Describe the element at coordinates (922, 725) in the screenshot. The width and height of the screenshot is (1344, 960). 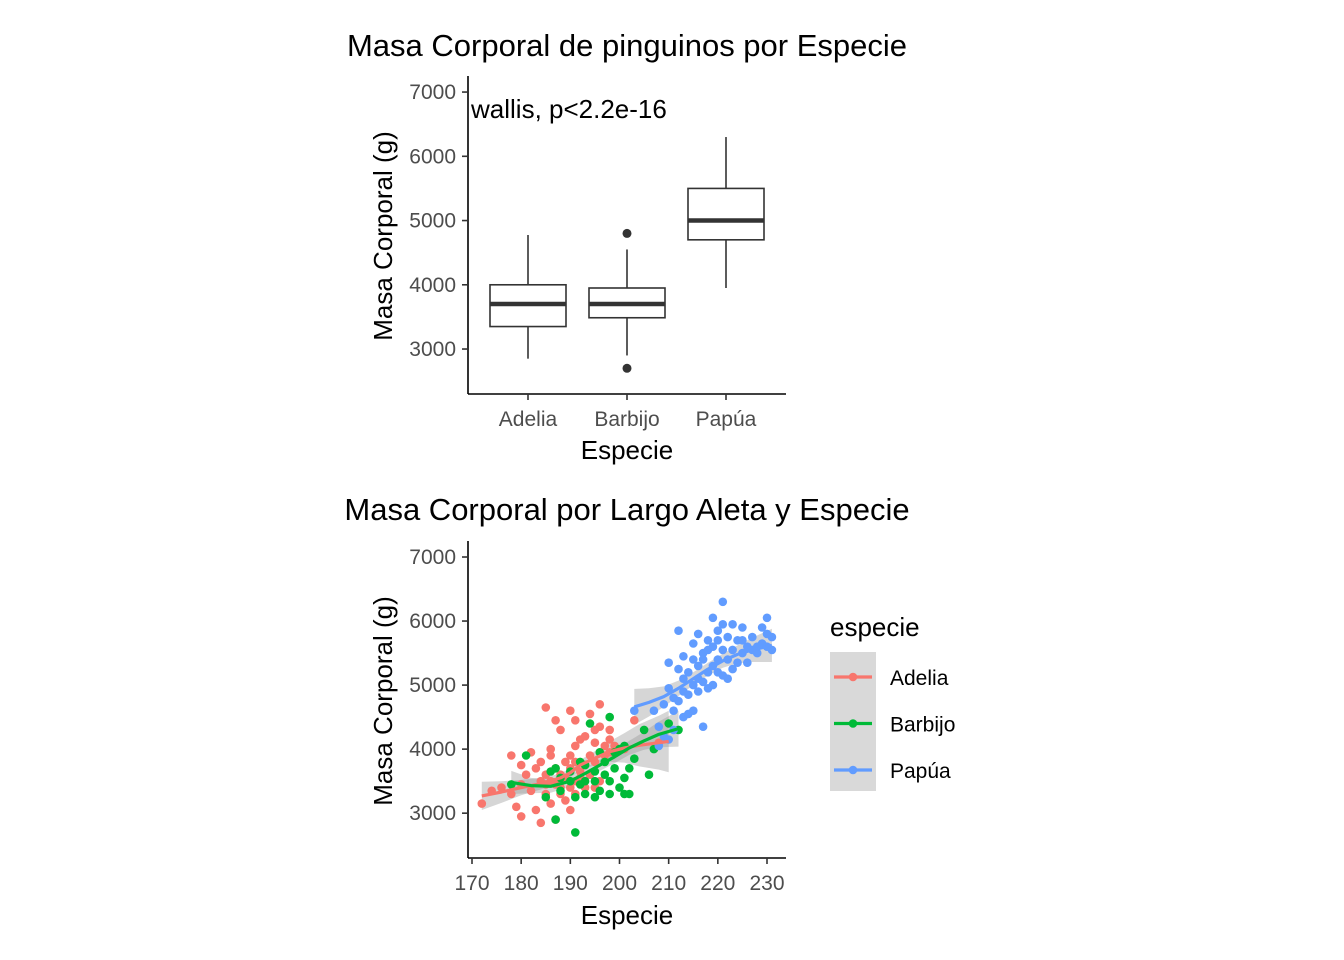
I see `legend-label: Barbijo` at that location.